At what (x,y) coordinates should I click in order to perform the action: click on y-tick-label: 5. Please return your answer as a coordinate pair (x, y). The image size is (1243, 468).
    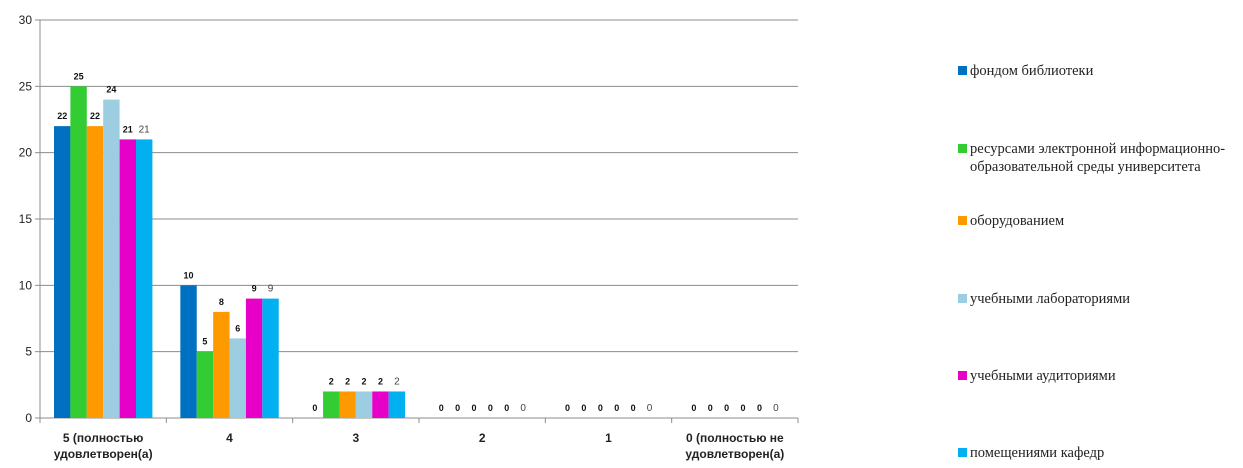
    Looking at the image, I should click on (28, 352).